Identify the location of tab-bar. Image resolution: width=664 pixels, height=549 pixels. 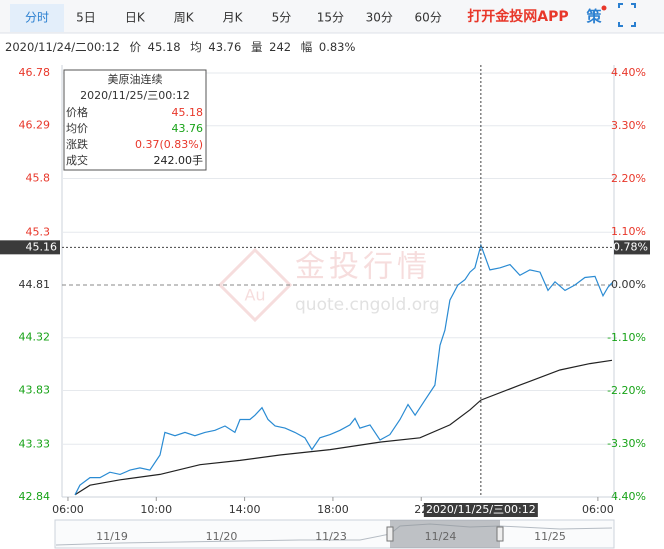
(332, 16).